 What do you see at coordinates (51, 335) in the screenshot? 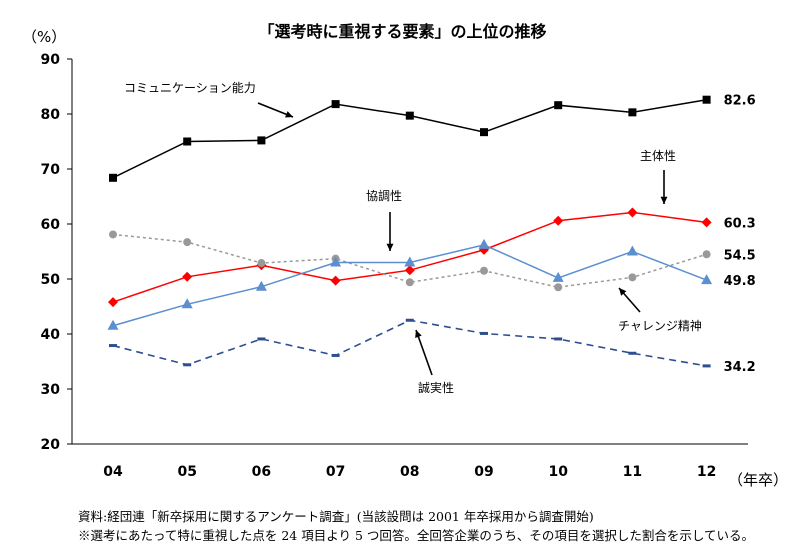
I see `y-tick-label: 40` at bounding box center [51, 335].